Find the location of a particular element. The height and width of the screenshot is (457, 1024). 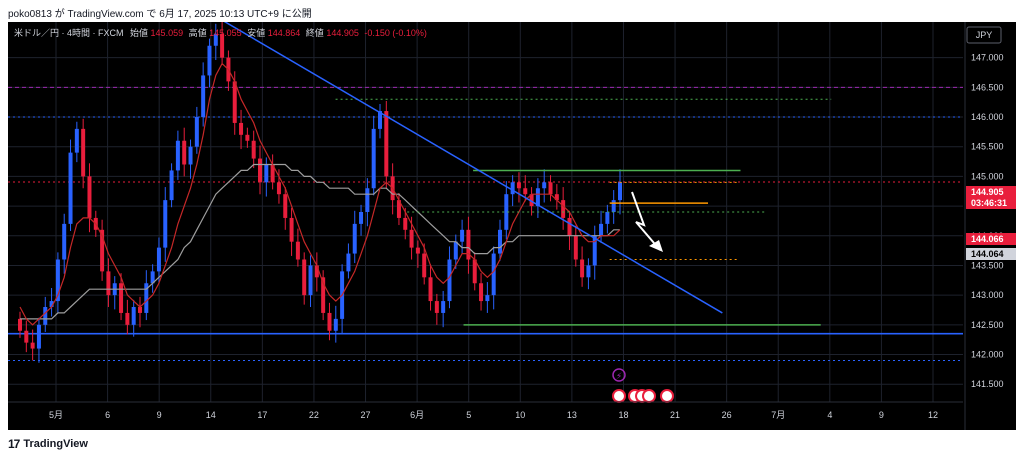

x-tick-label: 10 is located at coordinates (520, 415).